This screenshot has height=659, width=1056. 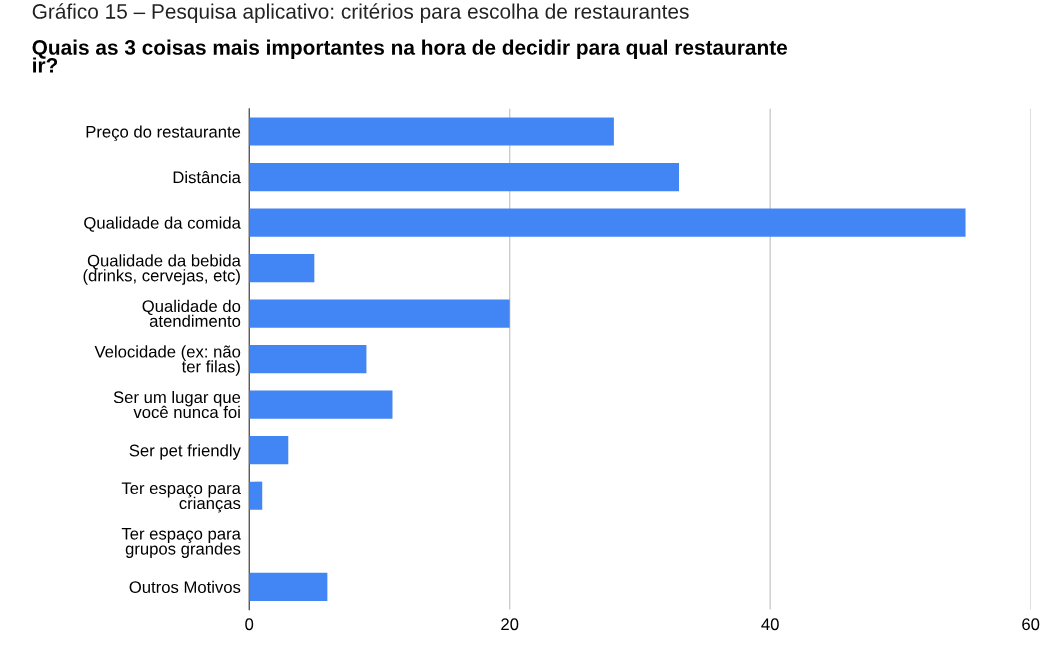 What do you see at coordinates (191, 313) in the screenshot?
I see `y-tick-label: Qualidade do atendimento` at bounding box center [191, 313].